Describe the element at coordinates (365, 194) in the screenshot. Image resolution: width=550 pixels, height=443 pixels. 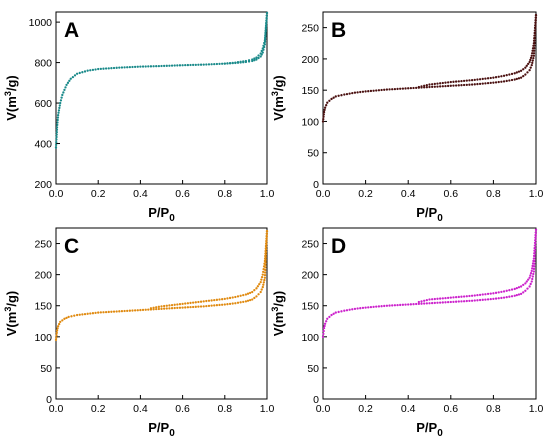
I see `x-tick-label: 0.2` at that location.